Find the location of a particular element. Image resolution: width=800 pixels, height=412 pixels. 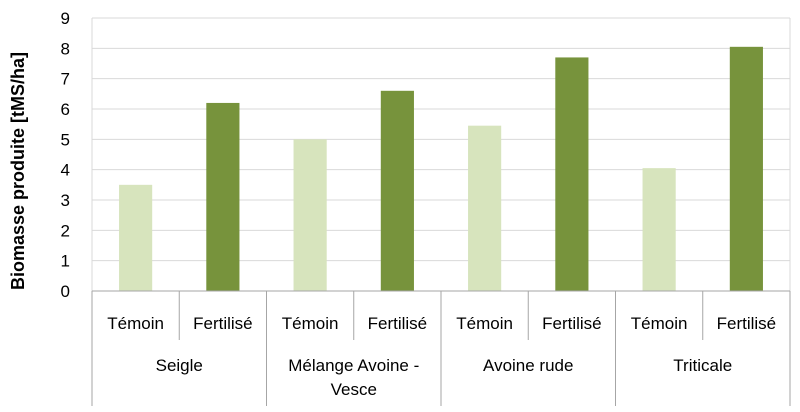

y-tick-label: 2 is located at coordinates (65, 230).